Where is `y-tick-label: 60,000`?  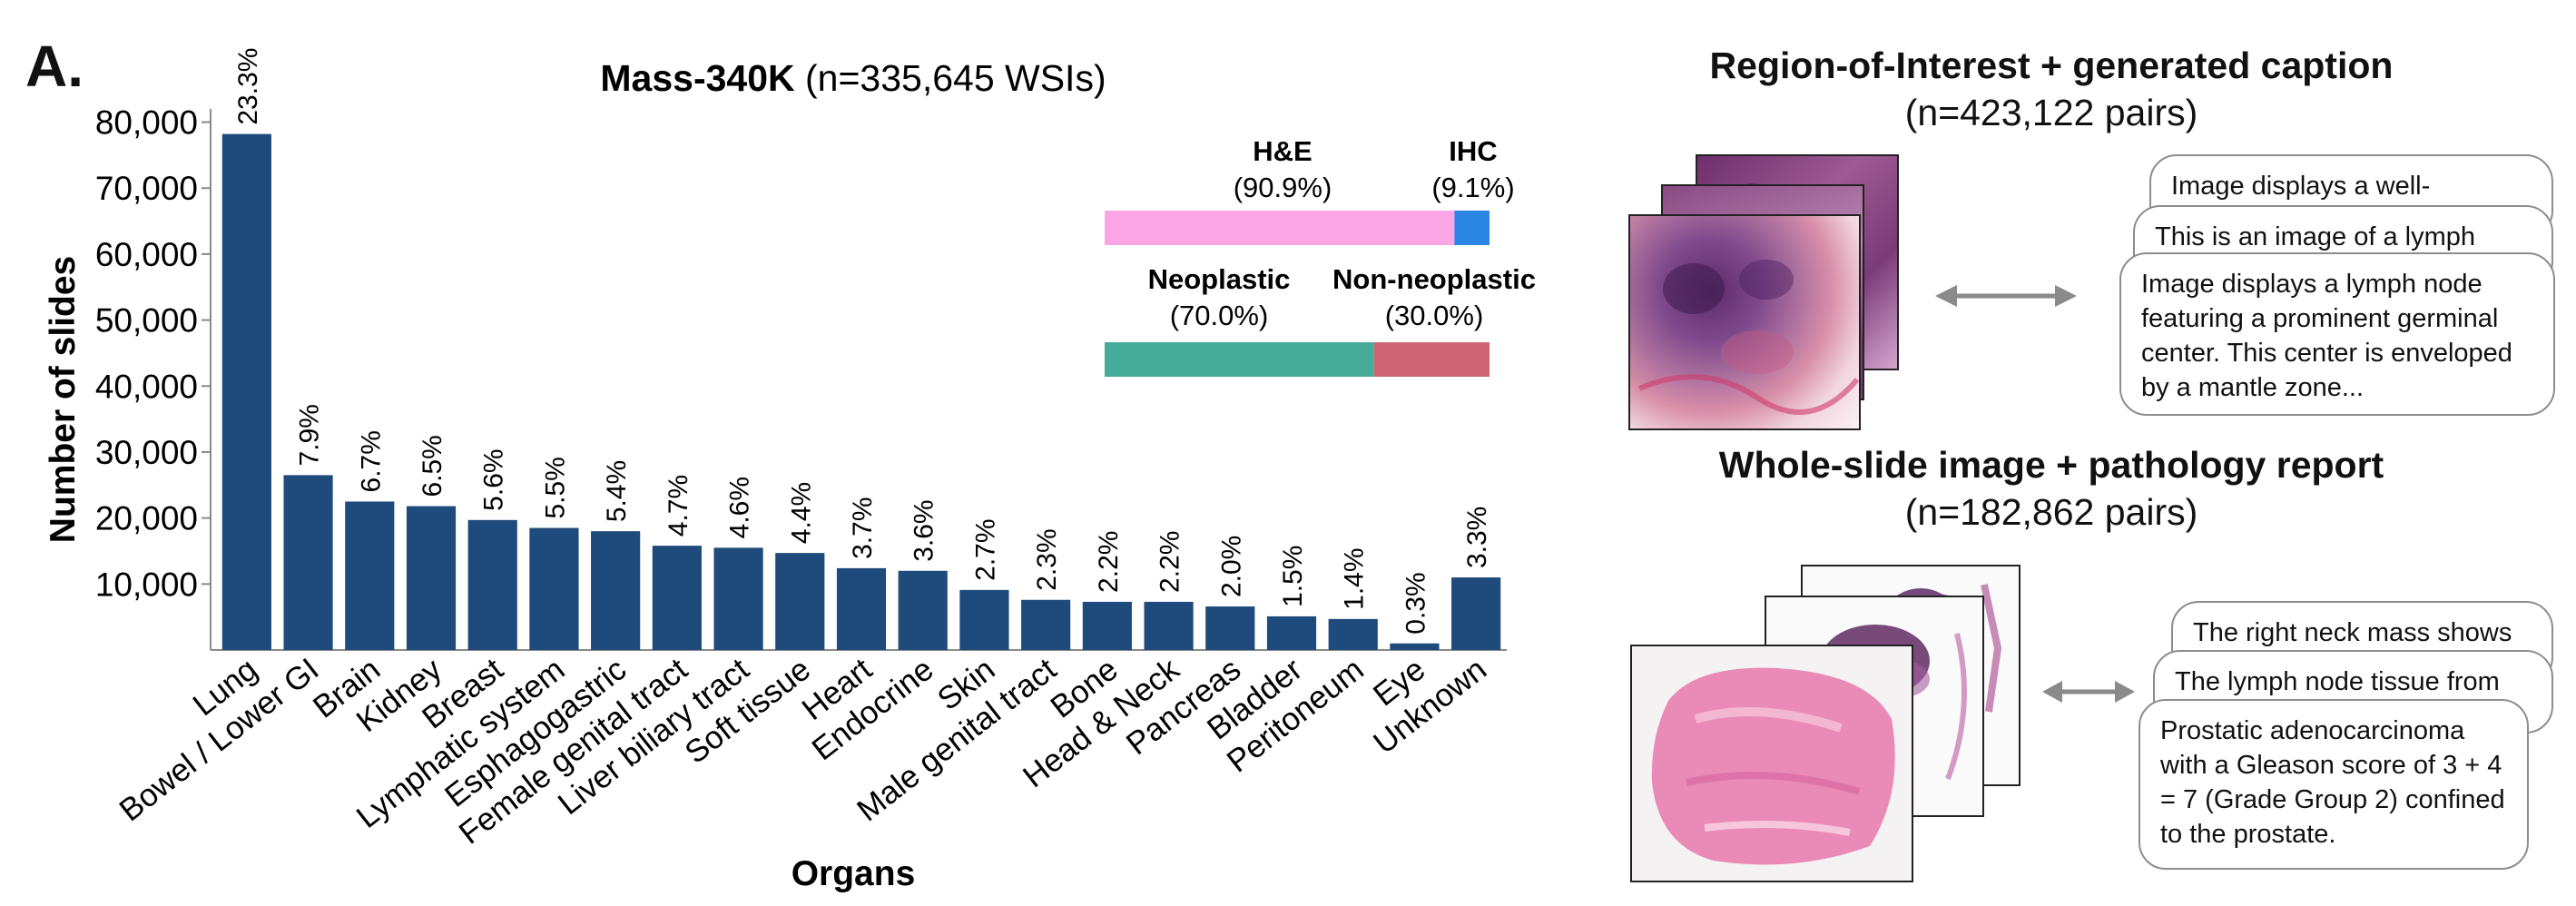 y-tick-label: 60,000 is located at coordinates (146, 254).